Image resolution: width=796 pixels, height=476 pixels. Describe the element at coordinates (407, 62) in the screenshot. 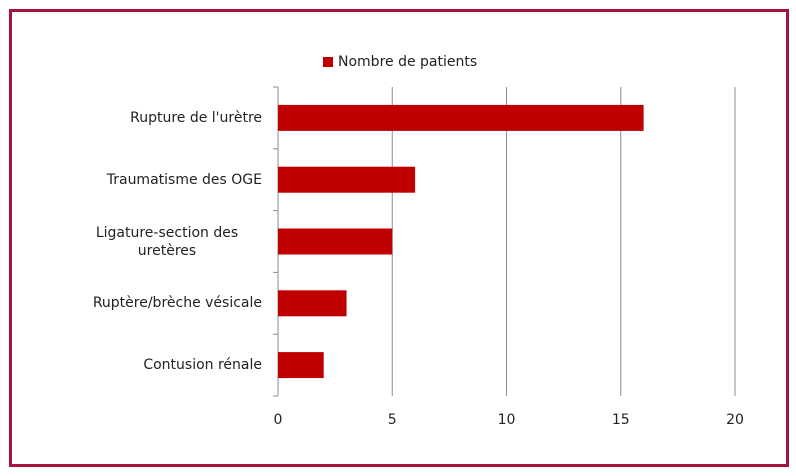

I see `legend-label: Nombre de patients` at that location.